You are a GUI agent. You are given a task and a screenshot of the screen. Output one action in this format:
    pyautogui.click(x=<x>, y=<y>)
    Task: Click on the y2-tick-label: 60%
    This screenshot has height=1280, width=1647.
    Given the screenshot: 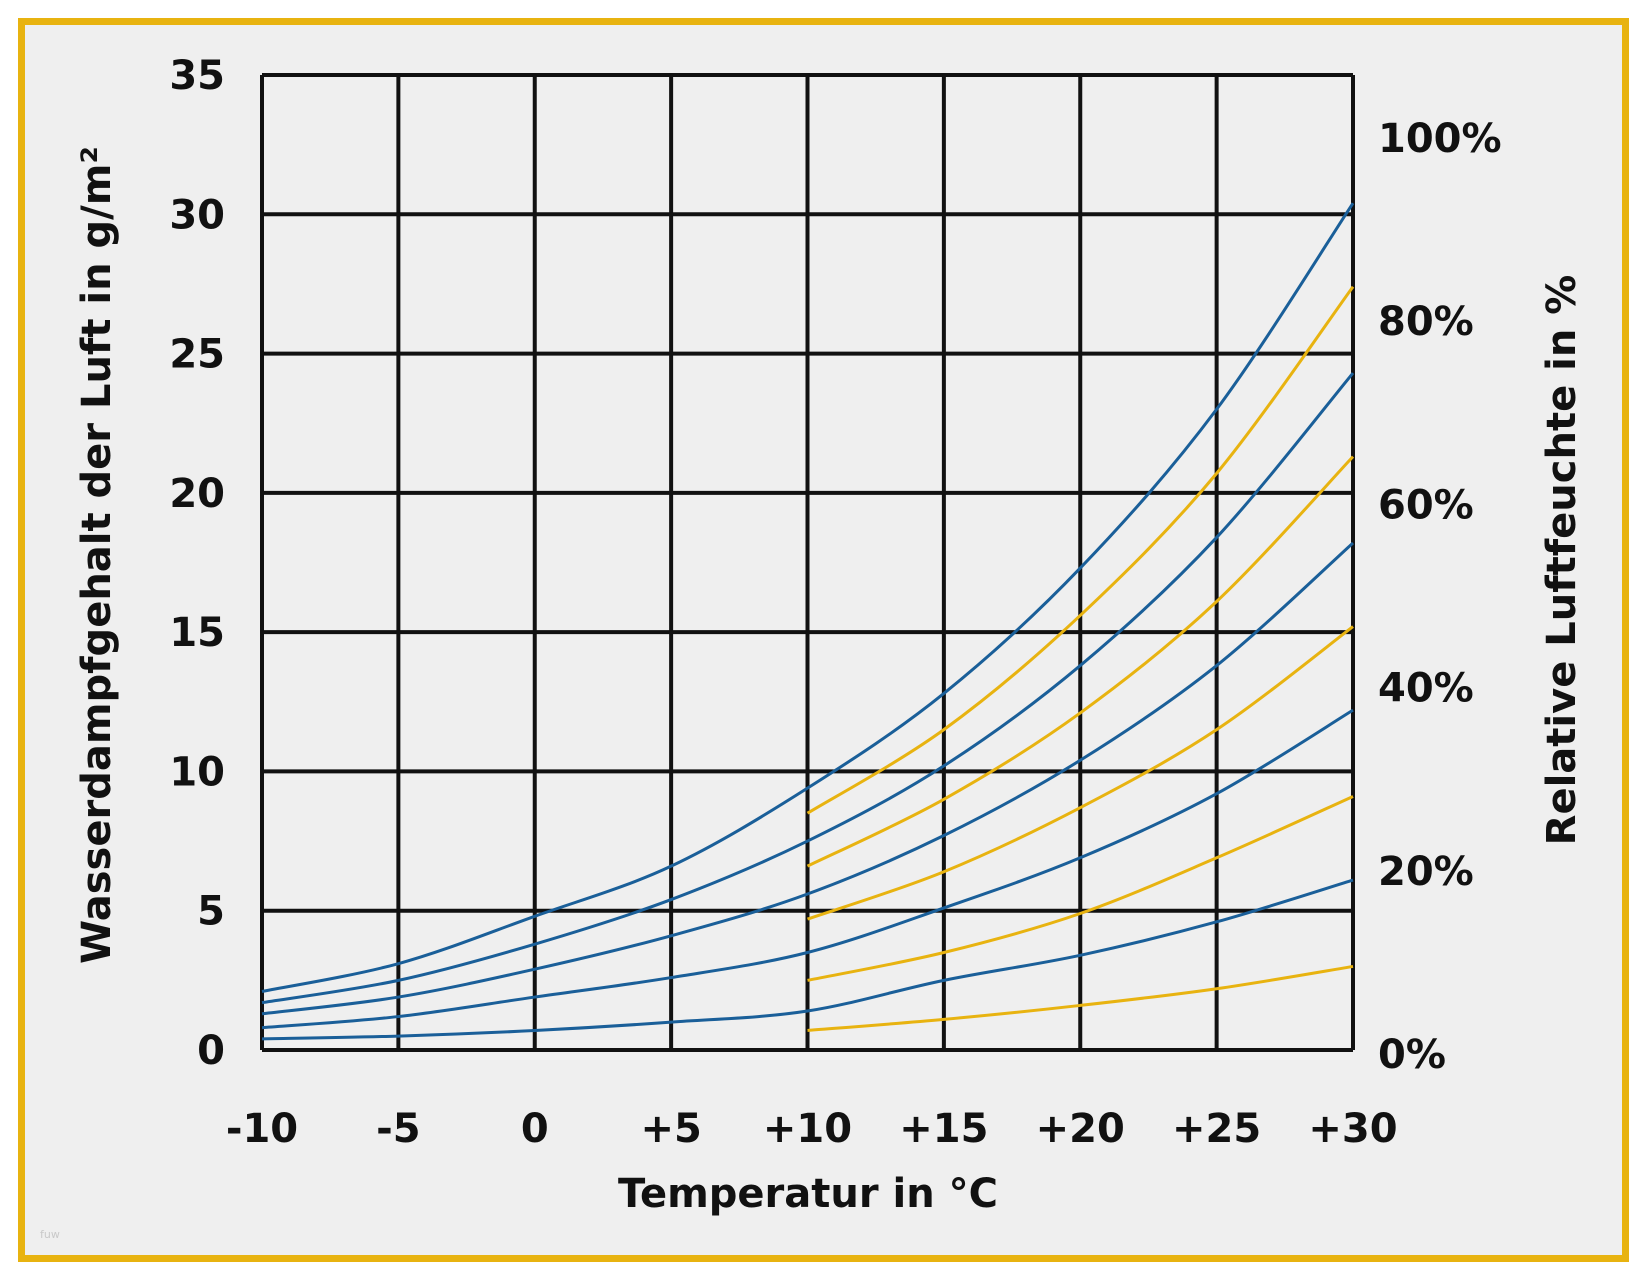 What is the action you would take?
    pyautogui.click(x=1426, y=505)
    